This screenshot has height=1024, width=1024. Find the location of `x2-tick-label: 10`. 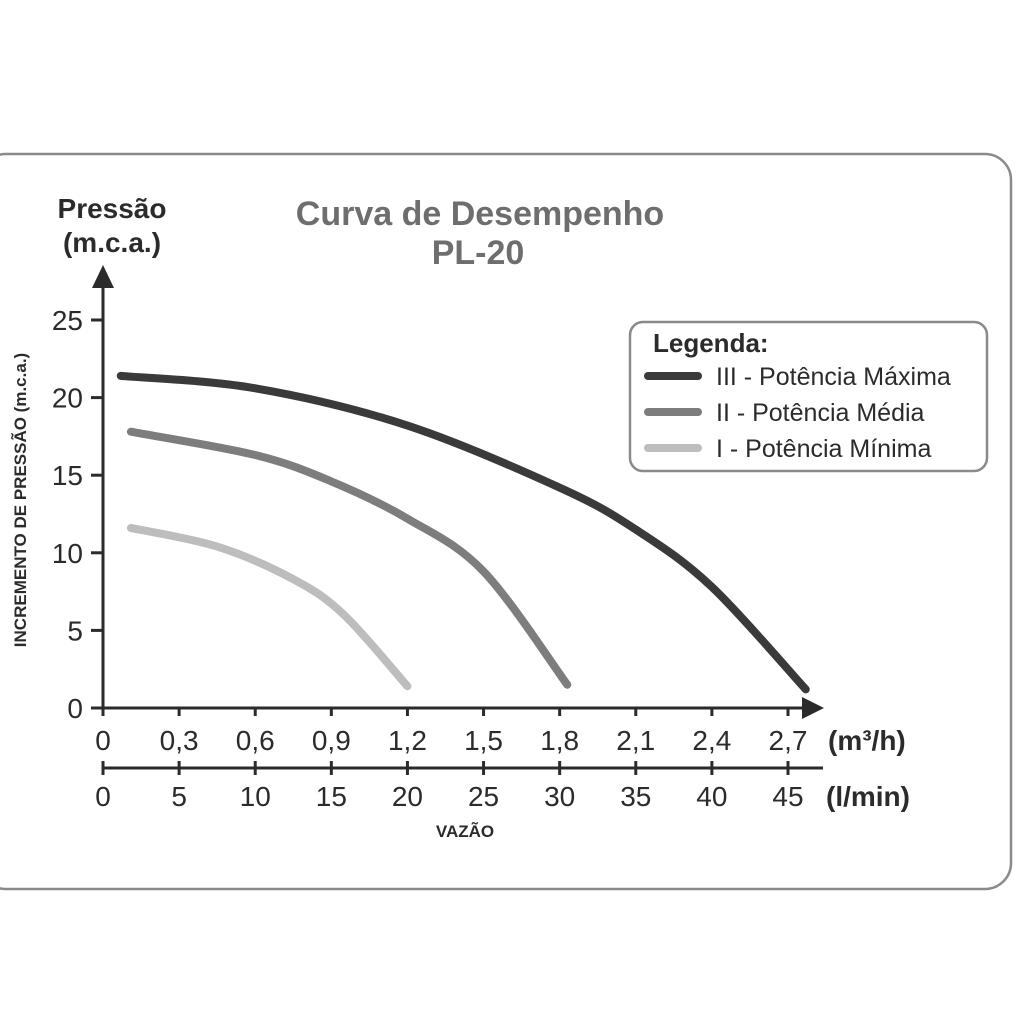

x2-tick-label: 10 is located at coordinates (255, 796).